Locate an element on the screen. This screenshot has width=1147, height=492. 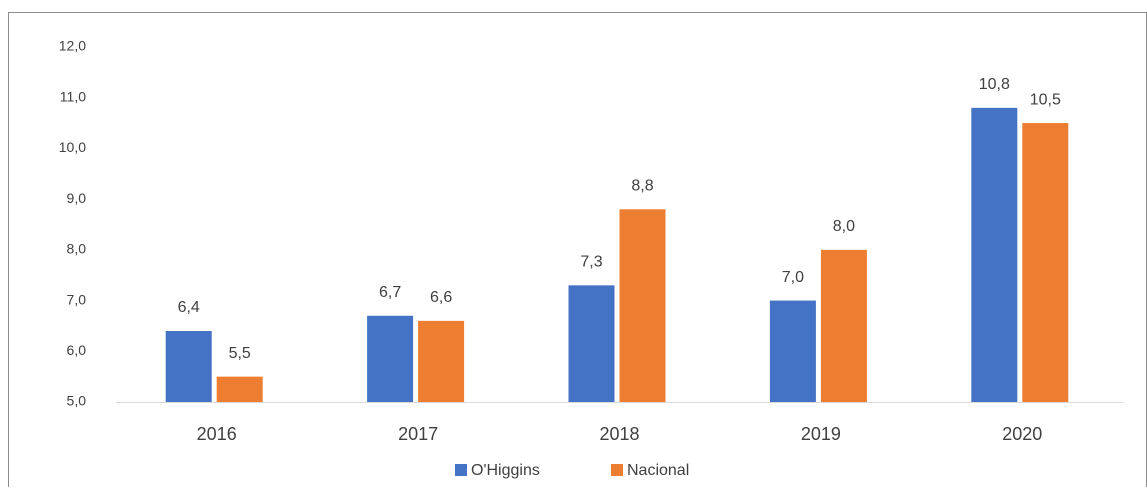
data-label: 6,7 is located at coordinates (390, 292).